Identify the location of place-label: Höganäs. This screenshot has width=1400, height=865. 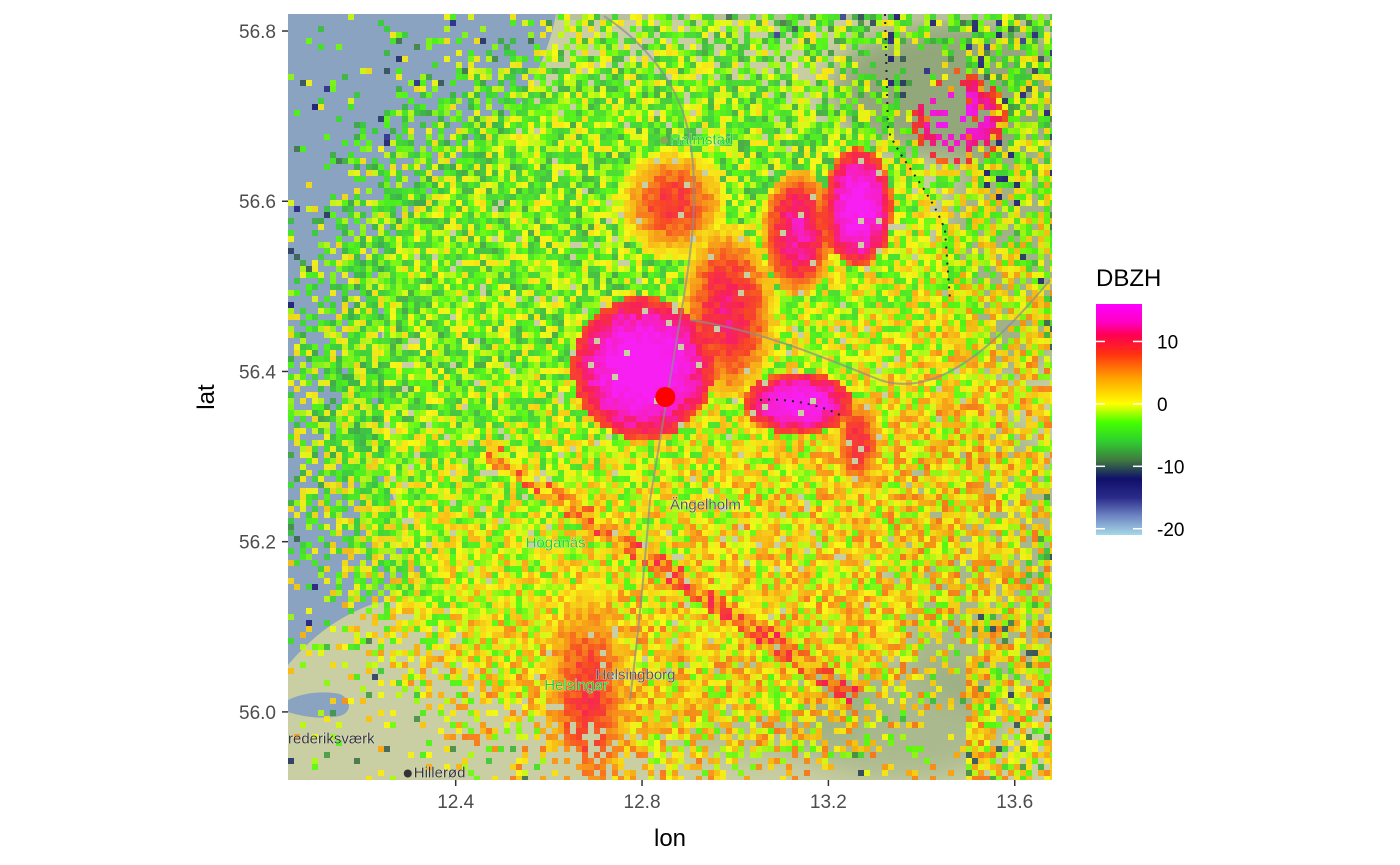
(555, 543).